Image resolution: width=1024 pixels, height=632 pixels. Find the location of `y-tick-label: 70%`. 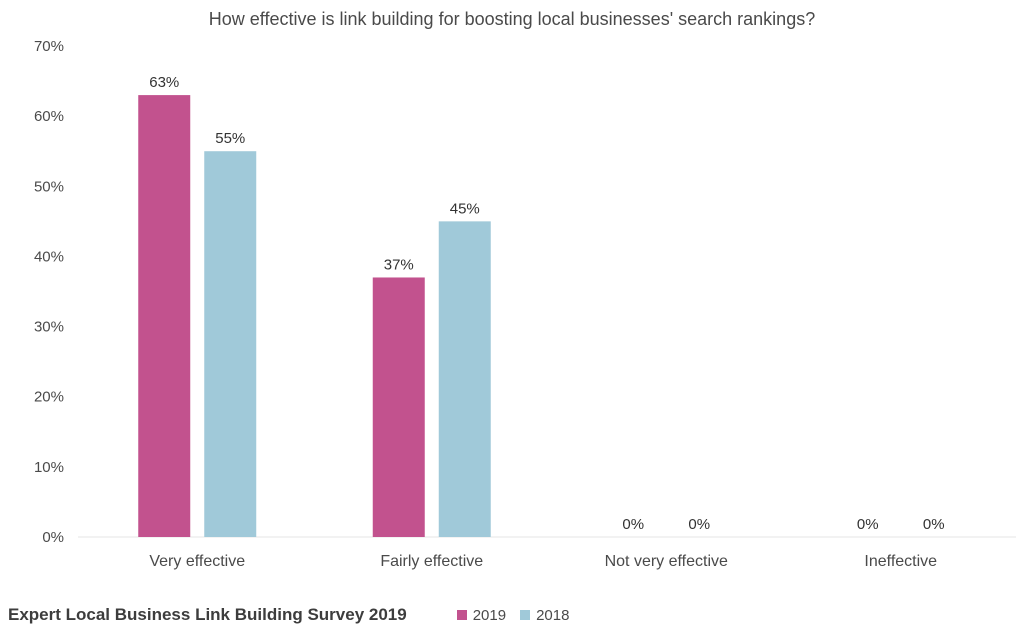

y-tick-label: 70% is located at coordinates (49, 46).